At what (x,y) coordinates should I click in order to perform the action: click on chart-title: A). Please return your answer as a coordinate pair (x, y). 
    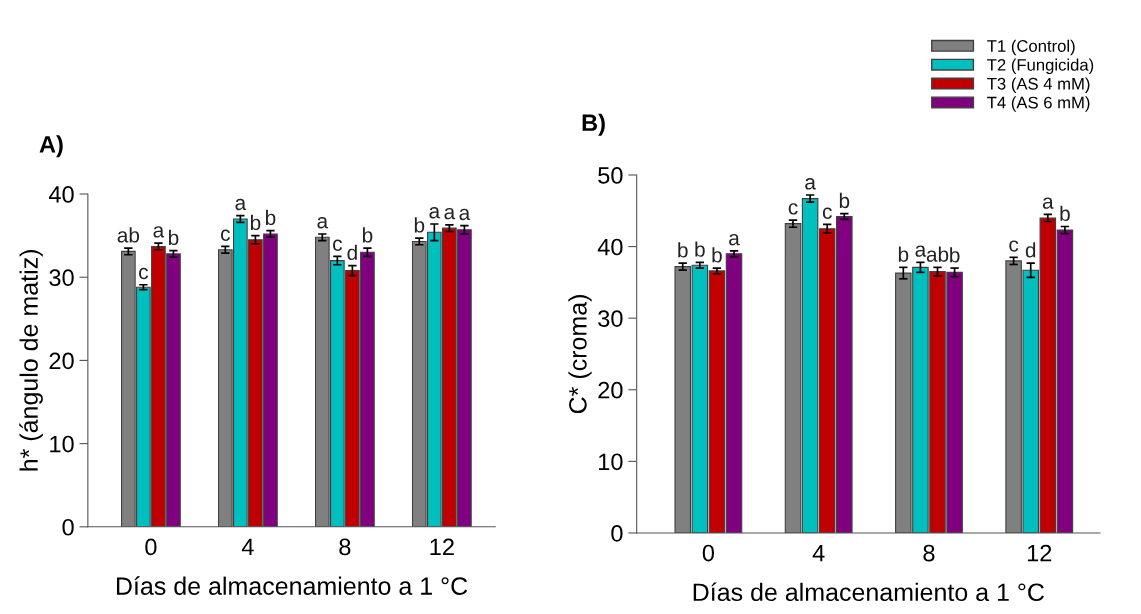
    Looking at the image, I should click on (51, 146).